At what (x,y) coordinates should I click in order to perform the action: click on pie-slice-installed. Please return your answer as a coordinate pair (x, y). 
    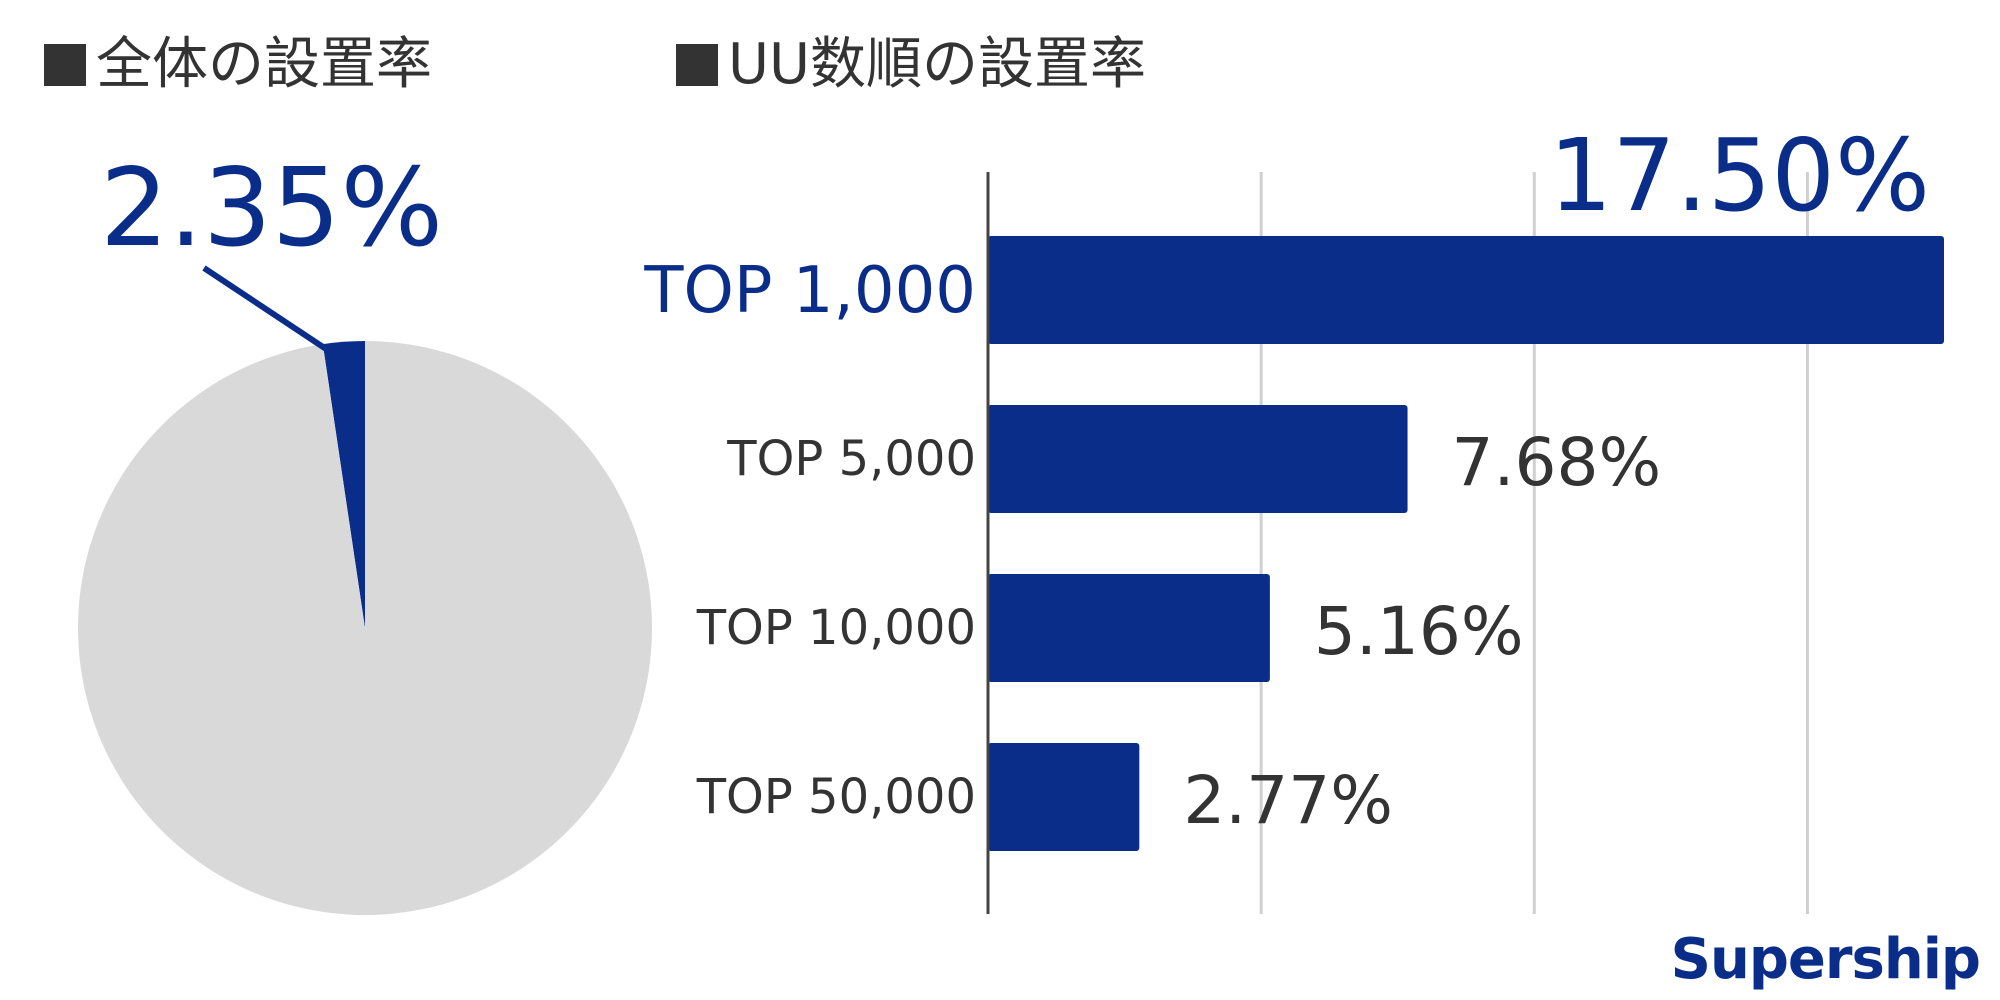
    Looking at the image, I should click on (343, 484).